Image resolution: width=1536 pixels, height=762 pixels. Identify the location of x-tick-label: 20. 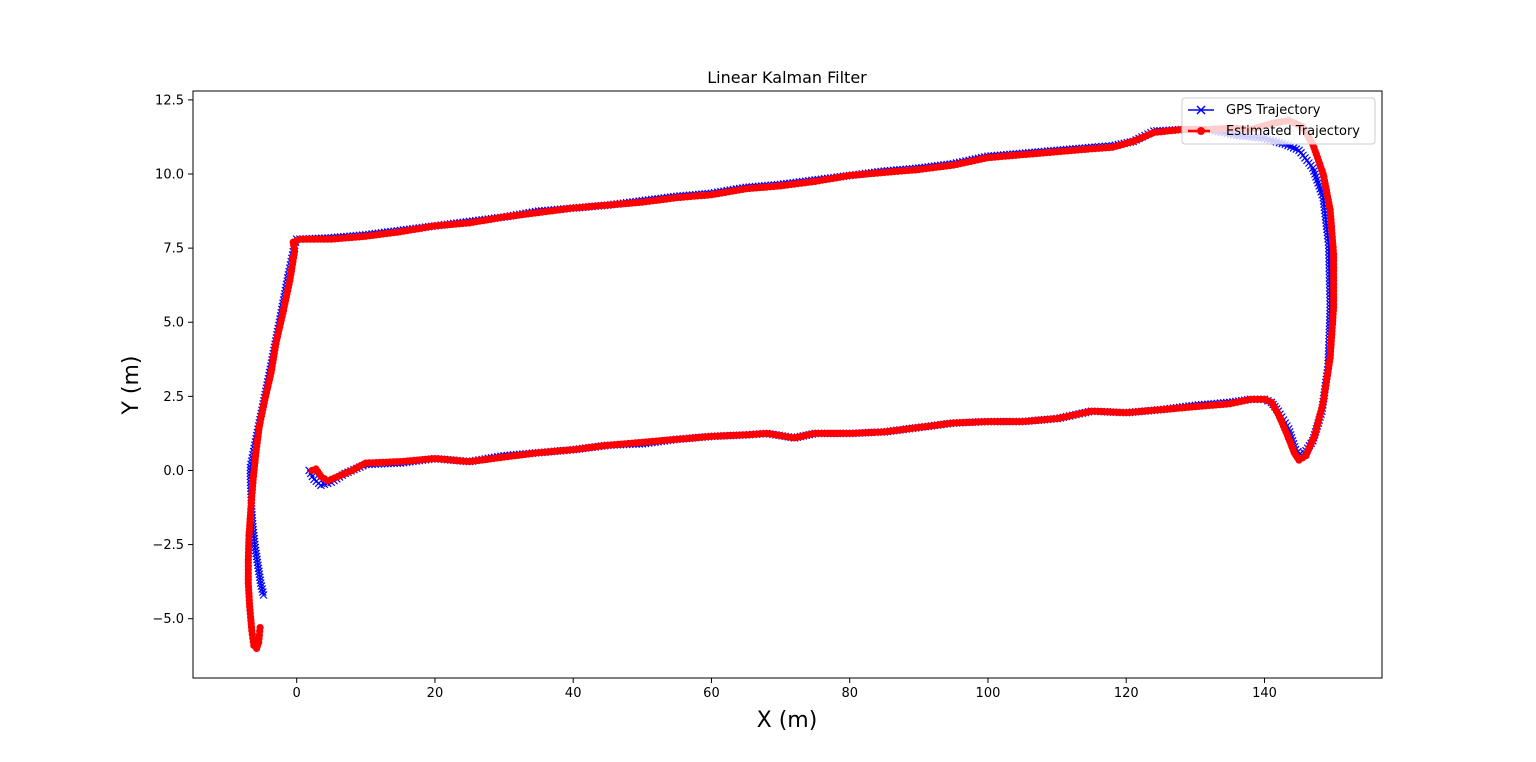
(435, 693).